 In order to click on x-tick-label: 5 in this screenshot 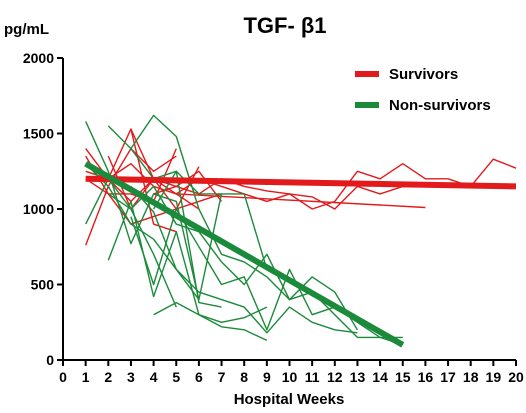, I will do `click(176, 377)`.